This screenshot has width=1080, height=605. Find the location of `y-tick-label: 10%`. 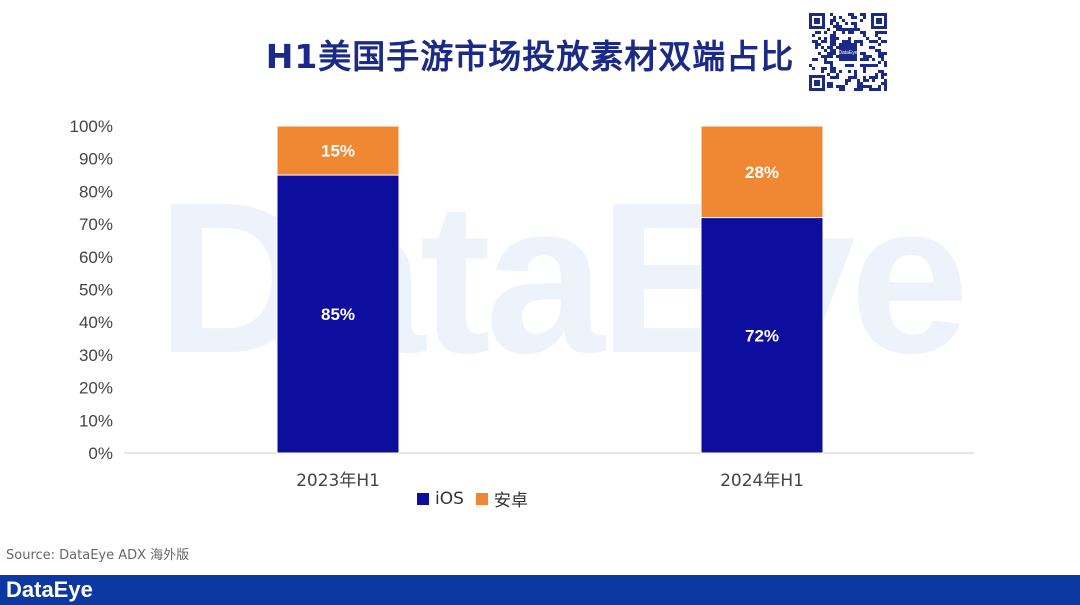

y-tick-label: 10% is located at coordinates (96, 420).